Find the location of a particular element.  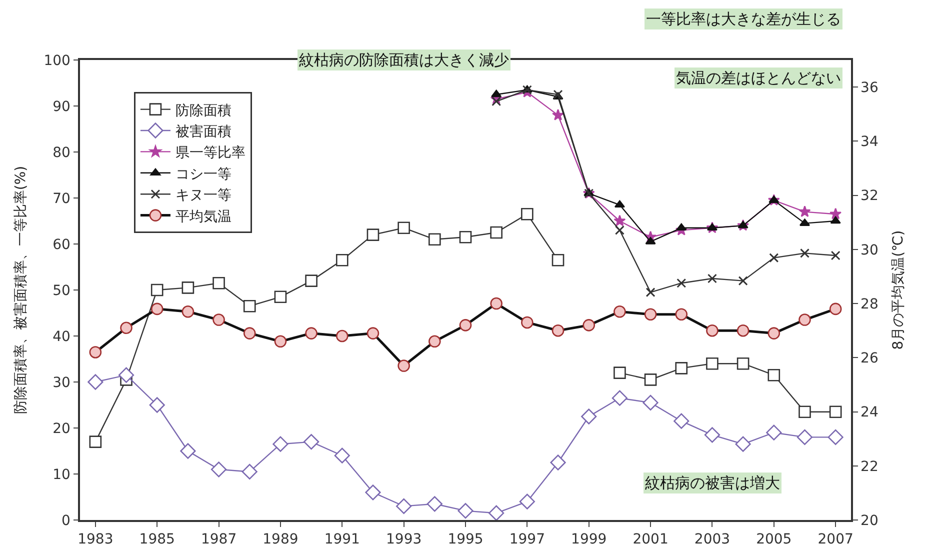

x-tick-label: 1999 is located at coordinates (589, 540).